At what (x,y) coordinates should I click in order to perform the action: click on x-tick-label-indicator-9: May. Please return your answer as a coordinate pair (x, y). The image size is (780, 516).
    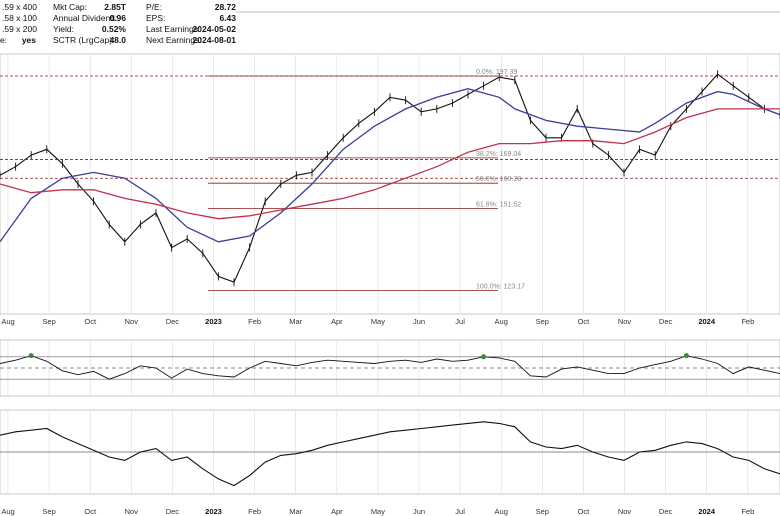
    Looking at the image, I should click on (378, 511).